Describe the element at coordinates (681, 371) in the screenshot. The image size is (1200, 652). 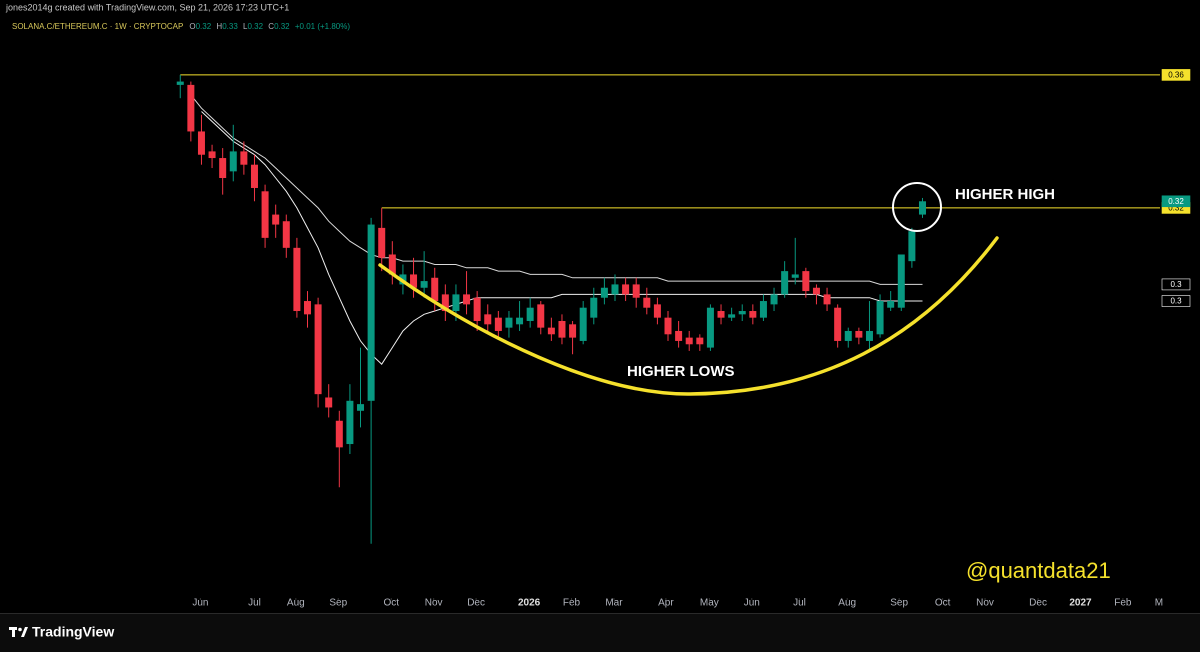
I see `annotation: HIGHER LOWS` at that location.